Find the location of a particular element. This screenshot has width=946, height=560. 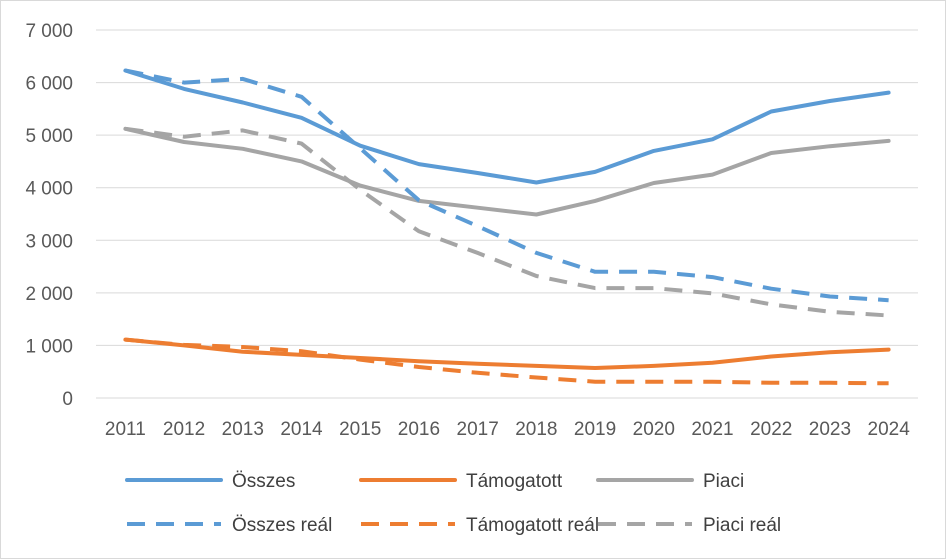

x-tick-label: 2022 is located at coordinates (771, 429).